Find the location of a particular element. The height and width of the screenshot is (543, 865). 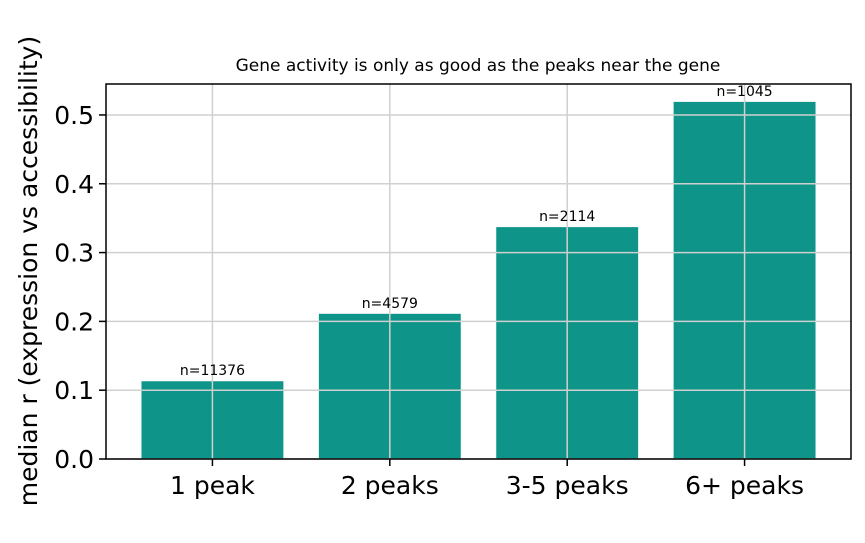

x-tick-label: 6+ peaks is located at coordinates (744, 485).